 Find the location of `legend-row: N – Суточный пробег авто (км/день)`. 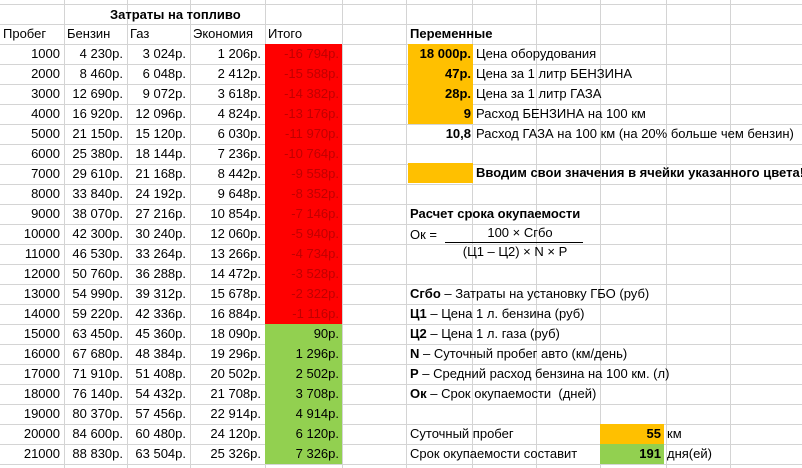

legend-row: N – Суточный пробег авто (км/день) is located at coordinates (606, 354).